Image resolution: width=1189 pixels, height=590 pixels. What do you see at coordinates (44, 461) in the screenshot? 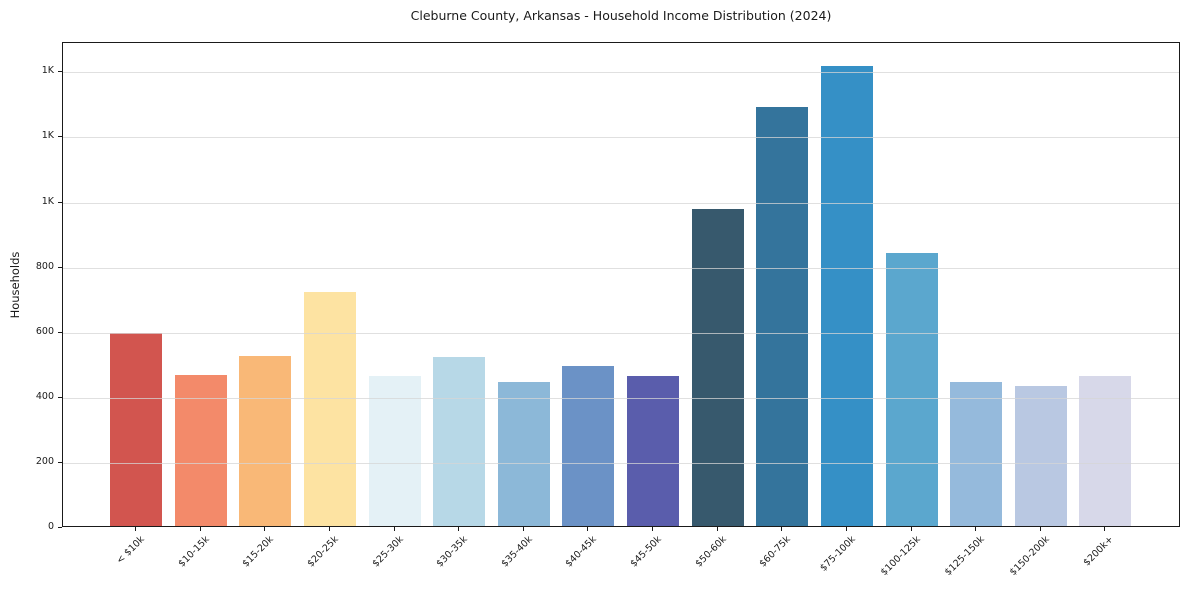
I see `y-tick-label: 200` at bounding box center [44, 461].